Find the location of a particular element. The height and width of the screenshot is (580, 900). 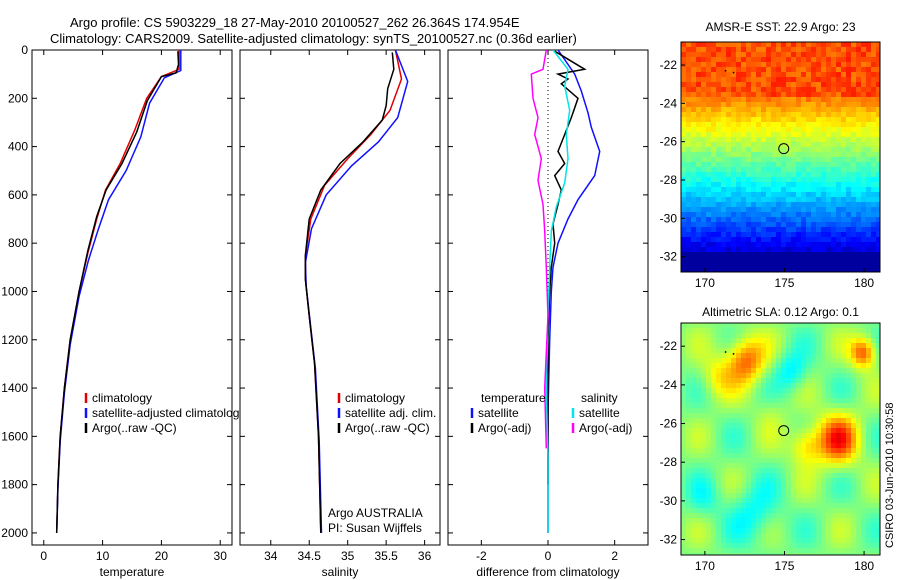

y-tick-label: 2000 is located at coordinates (14, 533).